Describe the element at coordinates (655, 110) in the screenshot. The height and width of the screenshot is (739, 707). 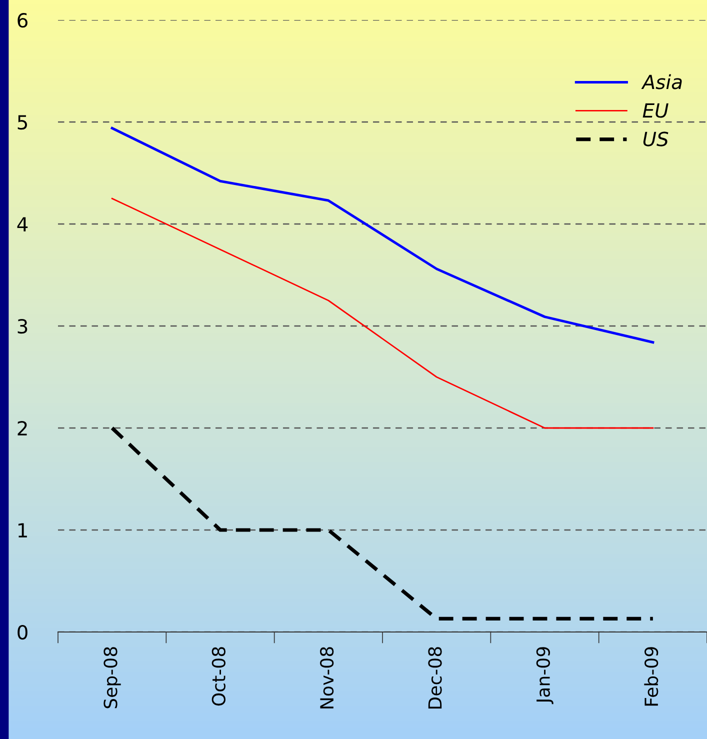
I see `legend-label: EU` at that location.